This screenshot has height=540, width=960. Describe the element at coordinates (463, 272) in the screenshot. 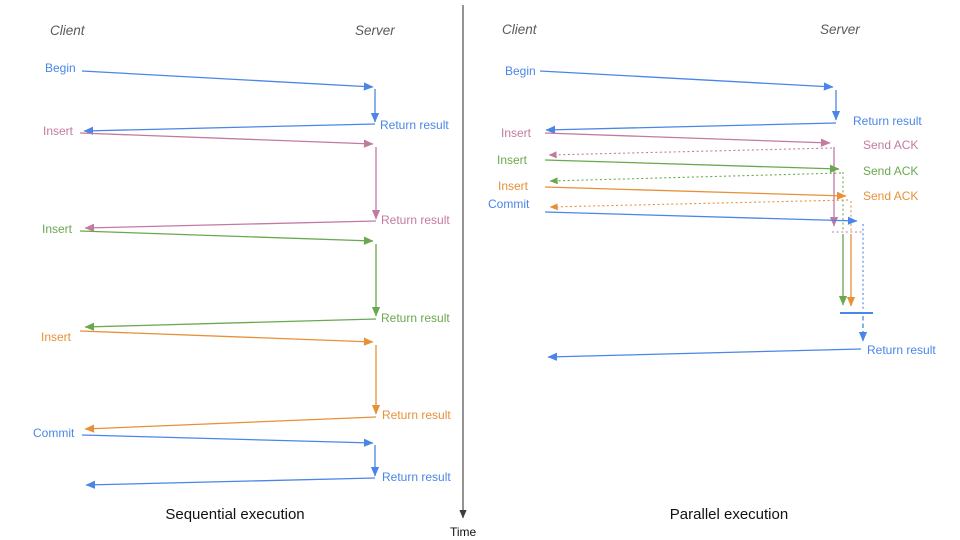

I see `time-axis: Time` at that location.